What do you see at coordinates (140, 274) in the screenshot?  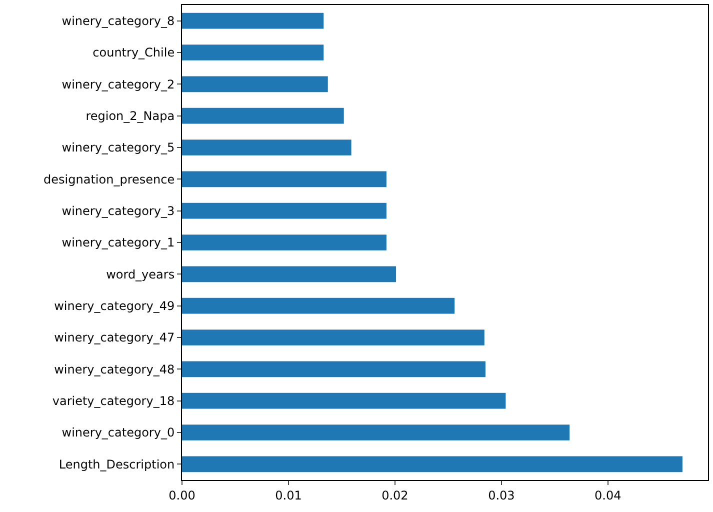 I see `y-tick-label: word_years` at bounding box center [140, 274].